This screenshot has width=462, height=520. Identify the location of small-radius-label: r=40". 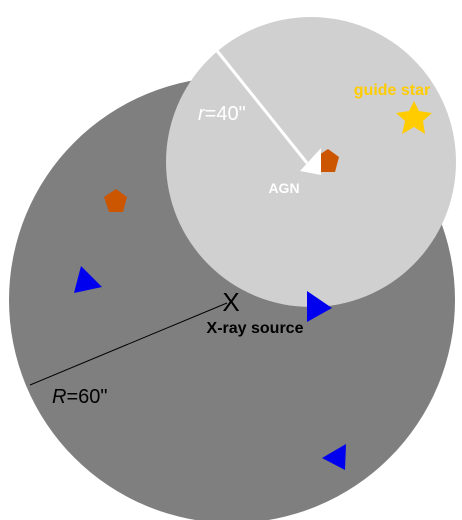
(222, 114).